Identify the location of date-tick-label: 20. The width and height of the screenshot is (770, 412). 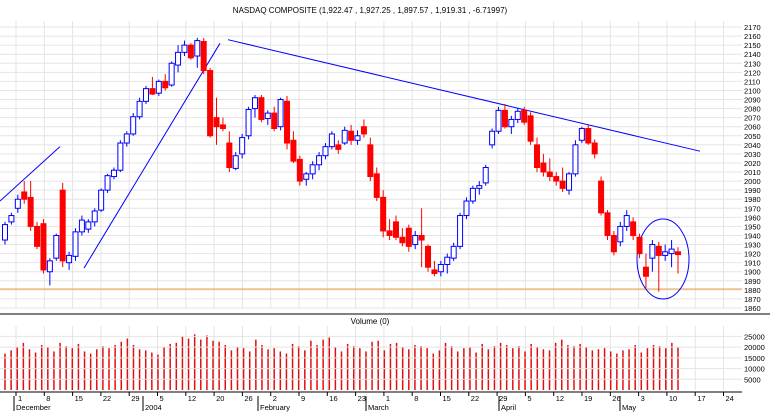
(220, 398).